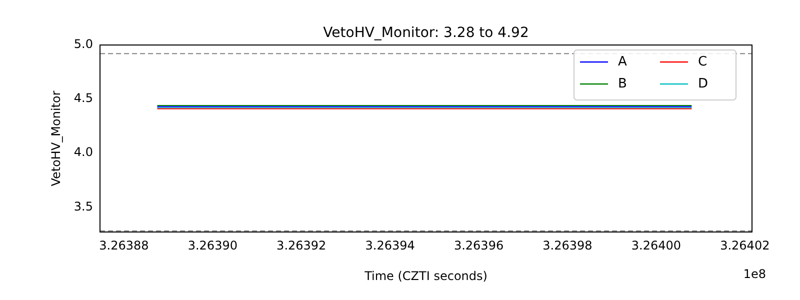 The width and height of the screenshot is (800, 300). Describe the element at coordinates (426, 33) in the screenshot. I see `chart-title: VetoHV_Monitor: 3.28 to 4.92` at that location.